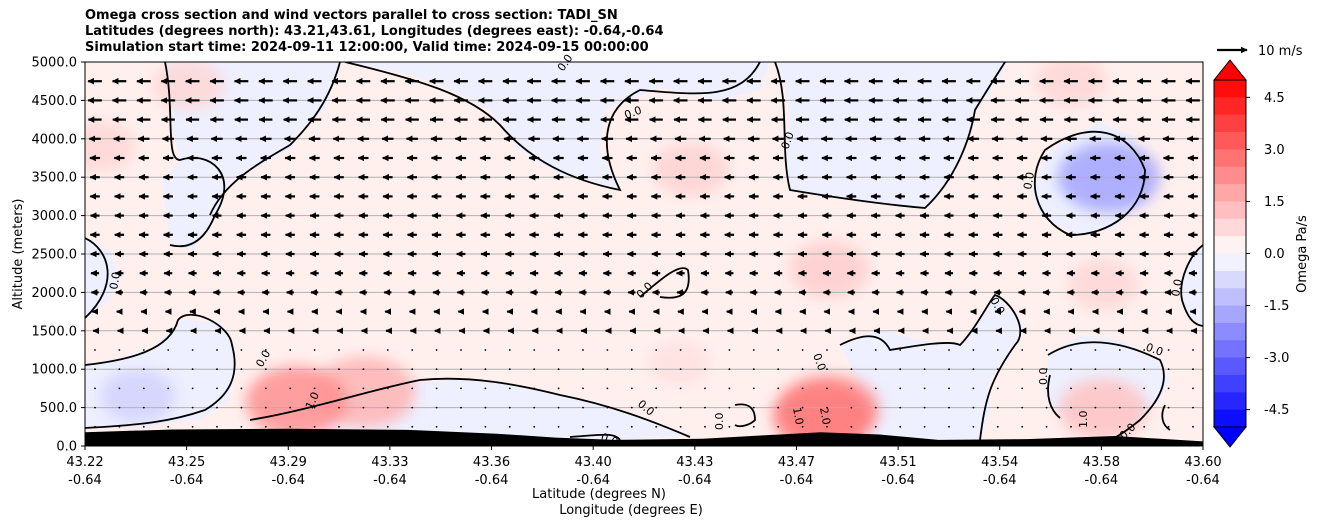 The width and height of the screenshot is (1320, 526). What do you see at coordinates (66, 447) in the screenshot?
I see `y-tick-label: 0.0` at bounding box center [66, 447].